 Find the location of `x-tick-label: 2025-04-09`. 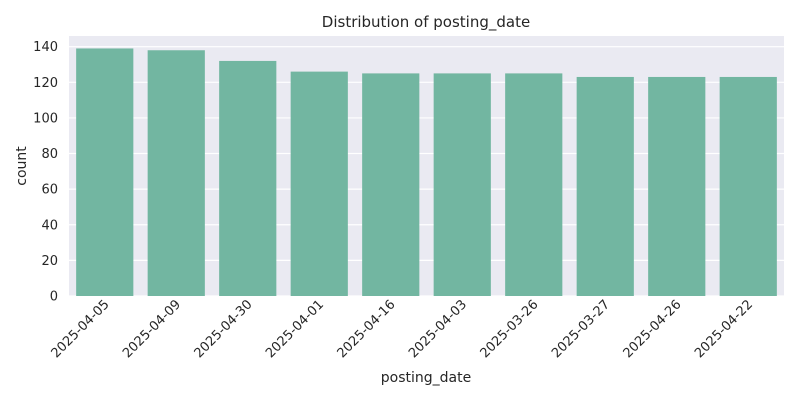

x-tick-label: 2025-04-09 is located at coordinates (152, 329).